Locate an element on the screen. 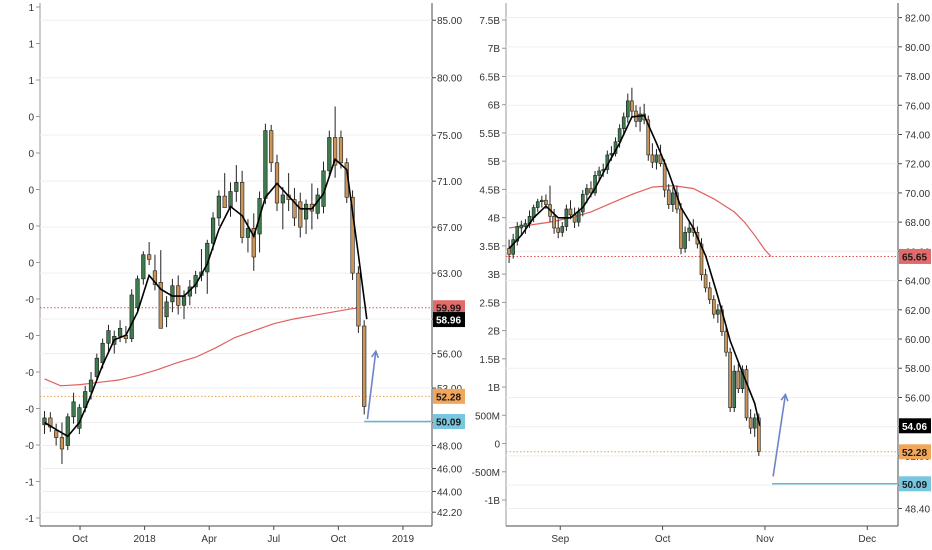  right-axis-tick-label: 48.40 is located at coordinates (917, 509).